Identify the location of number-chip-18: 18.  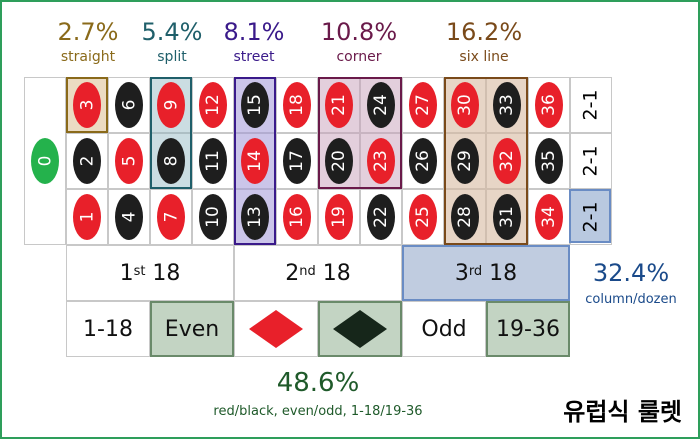
(297, 105).